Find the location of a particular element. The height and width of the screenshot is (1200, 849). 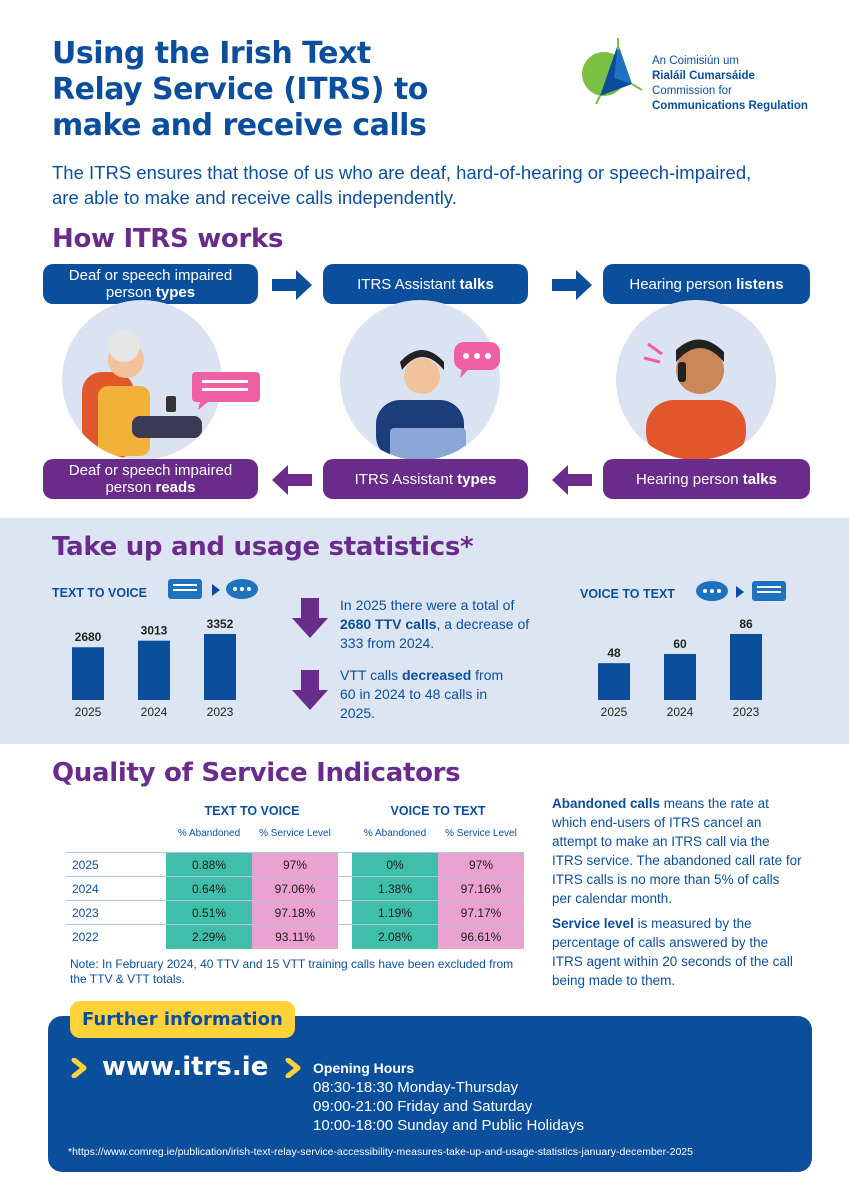

summary-post: from 60 in 2024 to 48 calls in 2025. is located at coordinates (422, 694).